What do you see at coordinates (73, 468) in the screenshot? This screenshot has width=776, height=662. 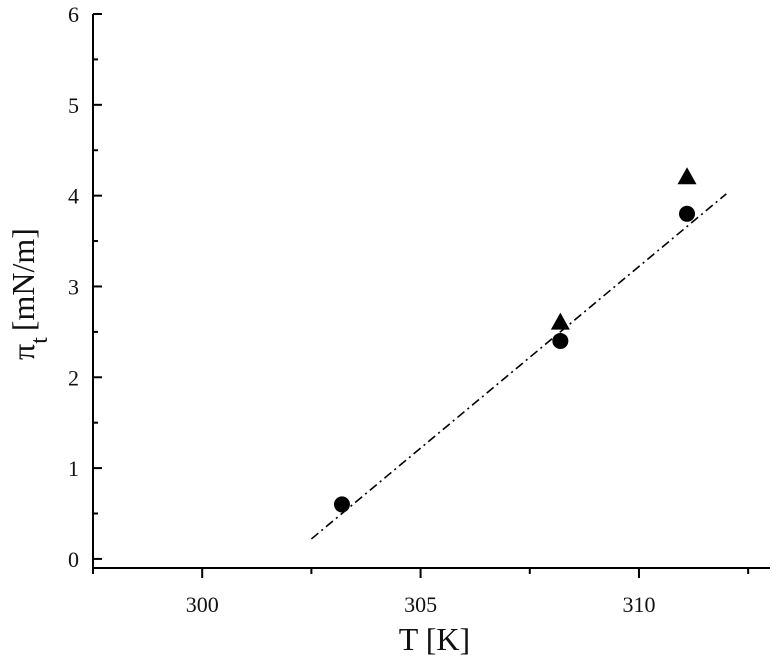 I see `y-tick-label: 1` at bounding box center [73, 468].